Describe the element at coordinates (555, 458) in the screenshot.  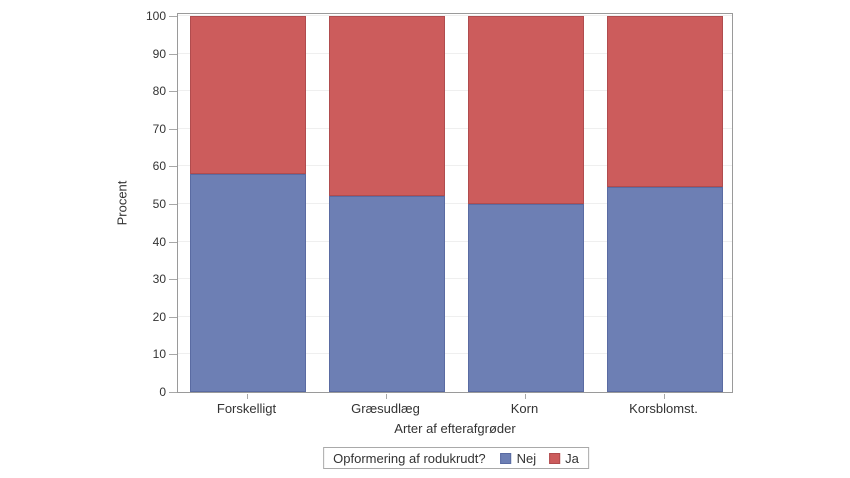
I see `legend-swatch-ja` at that location.